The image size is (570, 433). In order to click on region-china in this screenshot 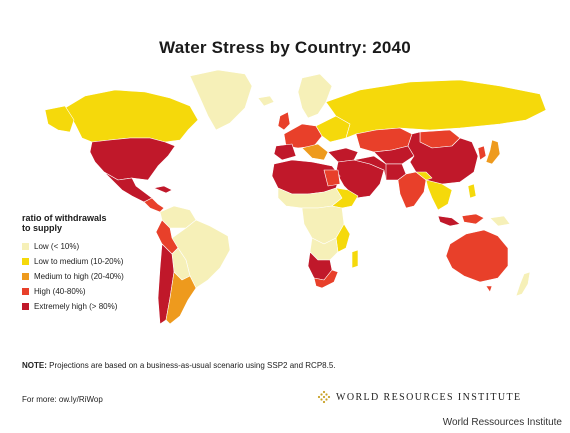, I will do `click(443, 158)`.